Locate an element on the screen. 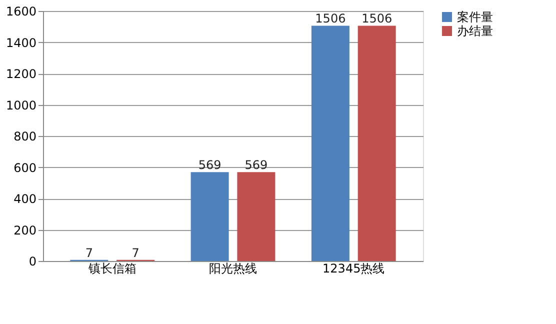  x-tick-label: 阳光热线 is located at coordinates (233, 269).